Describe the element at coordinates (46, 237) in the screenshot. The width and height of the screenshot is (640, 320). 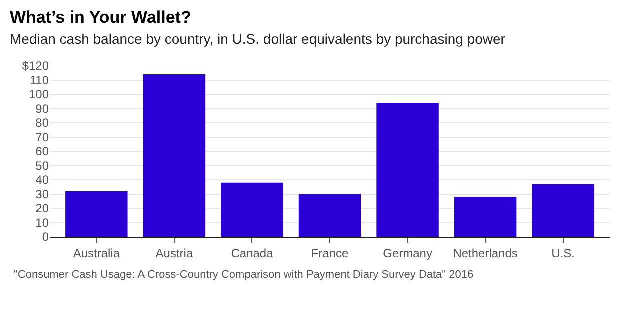
I see `y-tick-label: 0` at that location.